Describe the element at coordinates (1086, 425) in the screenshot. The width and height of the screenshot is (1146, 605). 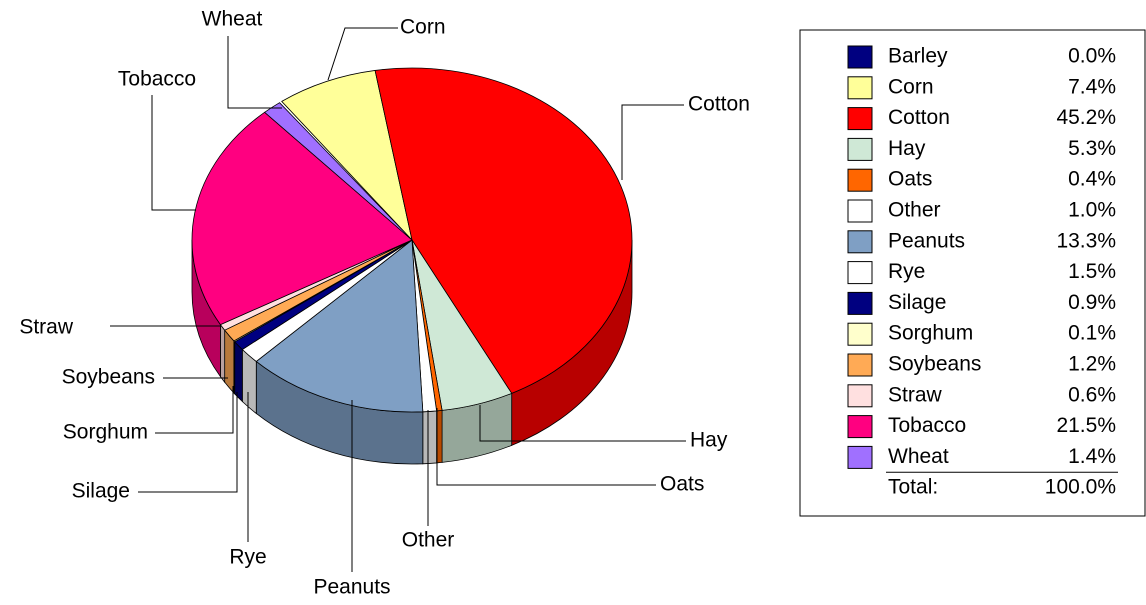
I see `legend-value: 21.5%` at that location.